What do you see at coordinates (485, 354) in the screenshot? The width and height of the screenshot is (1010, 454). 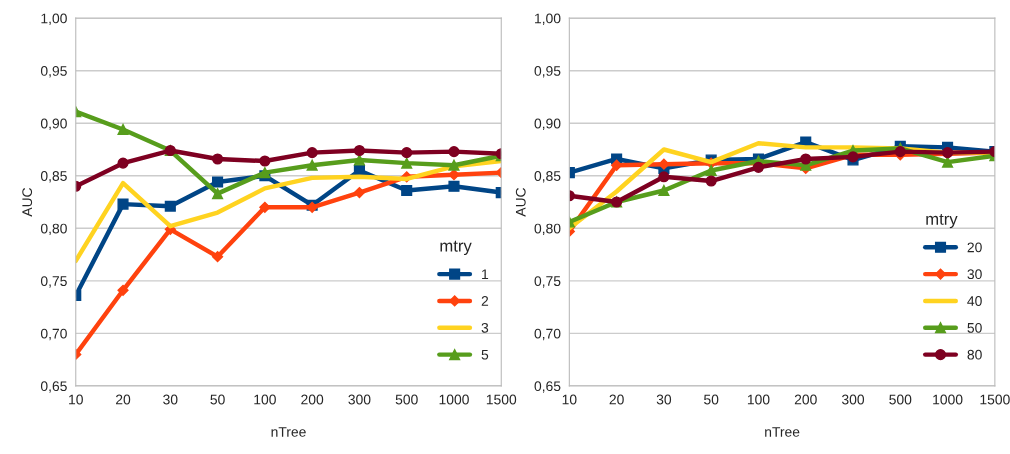 I see `legend-label: 5` at bounding box center [485, 354].